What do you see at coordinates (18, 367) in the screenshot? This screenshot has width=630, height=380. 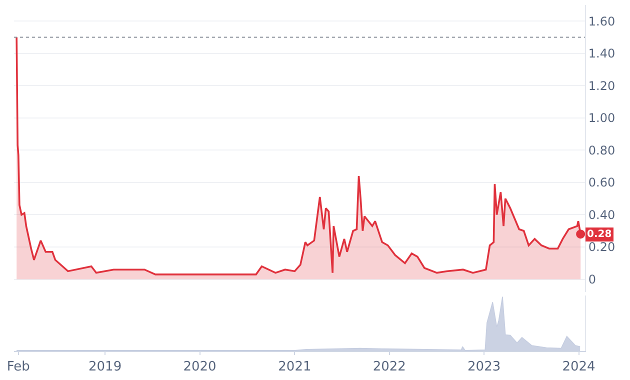 I see `x-tick-label: Feb` at bounding box center [18, 367].